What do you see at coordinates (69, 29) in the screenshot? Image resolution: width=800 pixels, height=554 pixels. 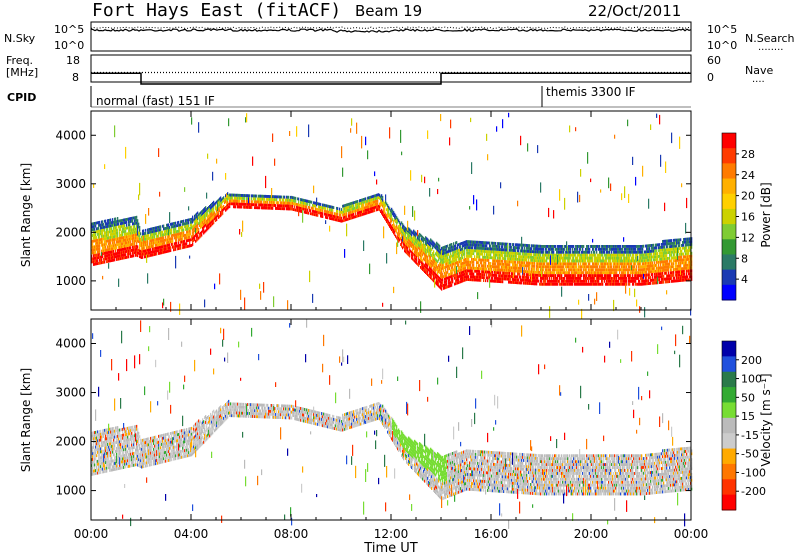 I see `noise-left-tick-top: 10^5` at bounding box center [69, 29].